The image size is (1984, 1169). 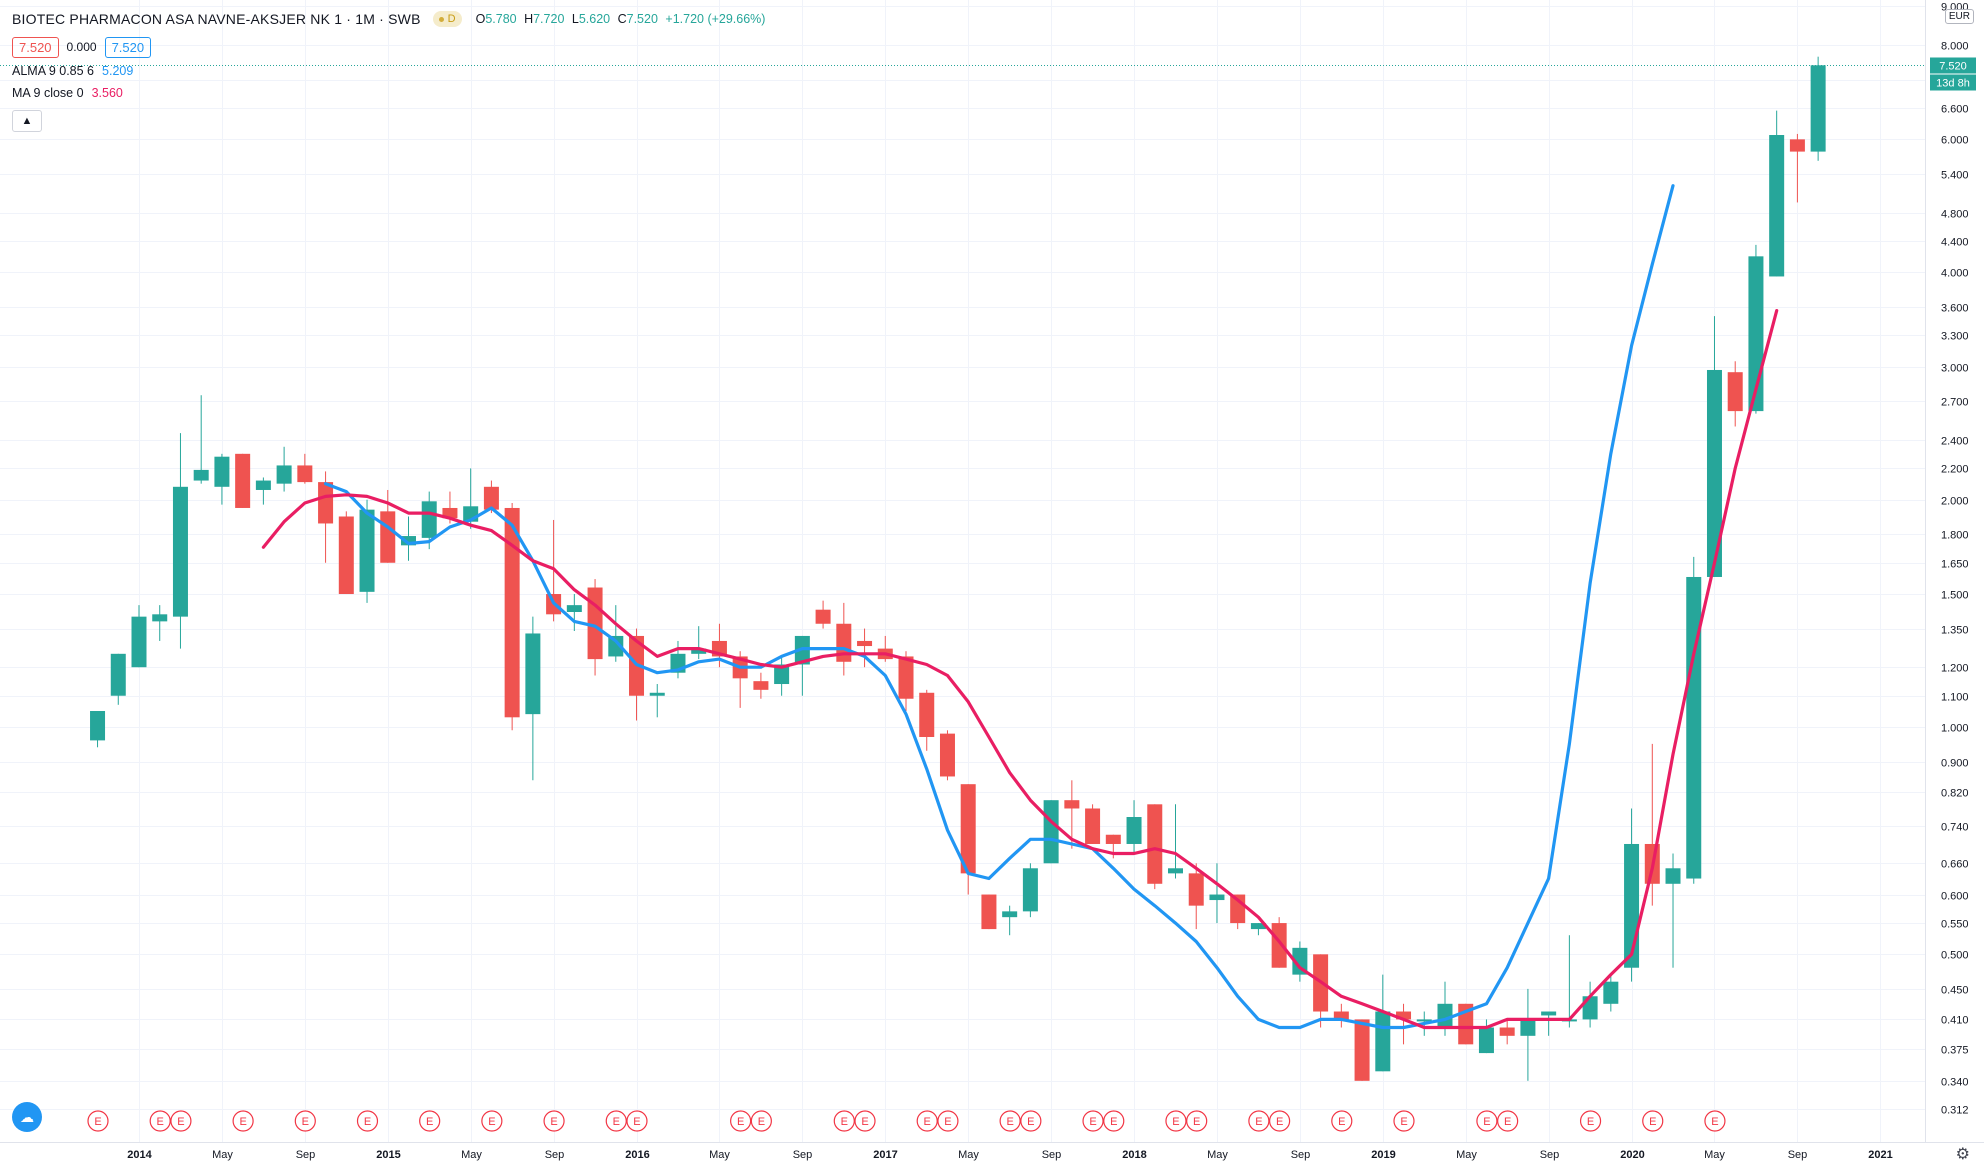 I want to click on low-value: 5.620, so click(x=594, y=19).